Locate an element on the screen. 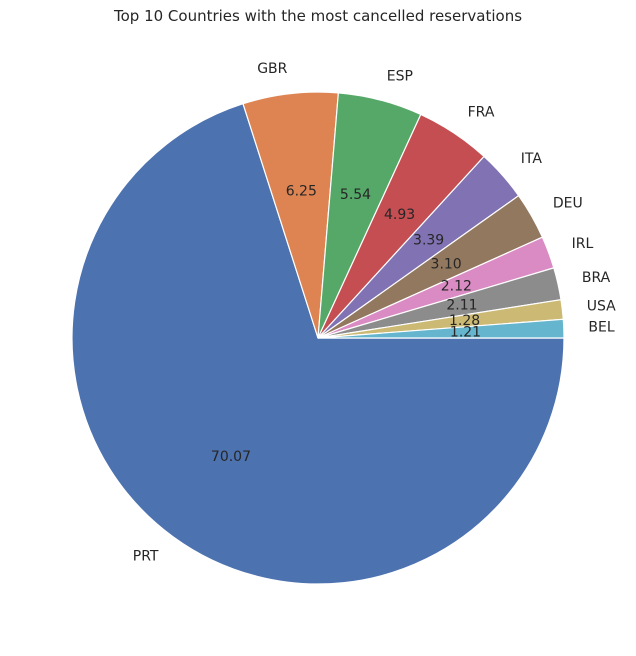  value-label-gbr: 6.25 is located at coordinates (301, 191).